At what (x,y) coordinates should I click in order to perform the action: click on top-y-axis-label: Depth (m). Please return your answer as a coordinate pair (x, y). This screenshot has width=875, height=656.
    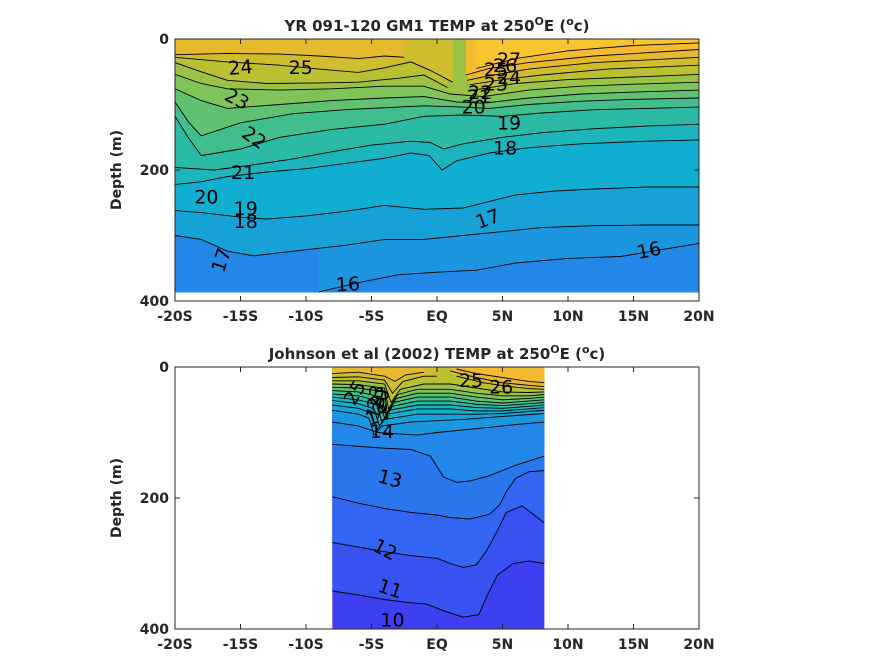
    Looking at the image, I should click on (117, 170).